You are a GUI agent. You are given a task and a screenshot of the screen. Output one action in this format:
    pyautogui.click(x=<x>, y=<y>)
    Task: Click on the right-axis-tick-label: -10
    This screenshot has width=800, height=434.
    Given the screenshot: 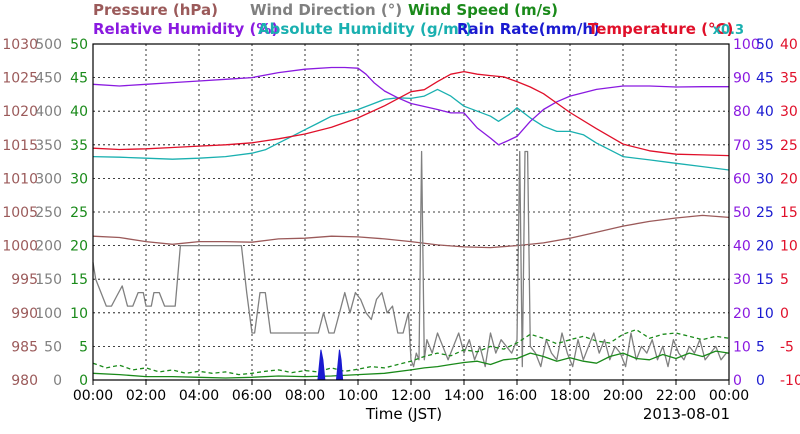 What is the action you would take?
    pyautogui.click(x=790, y=381)
    